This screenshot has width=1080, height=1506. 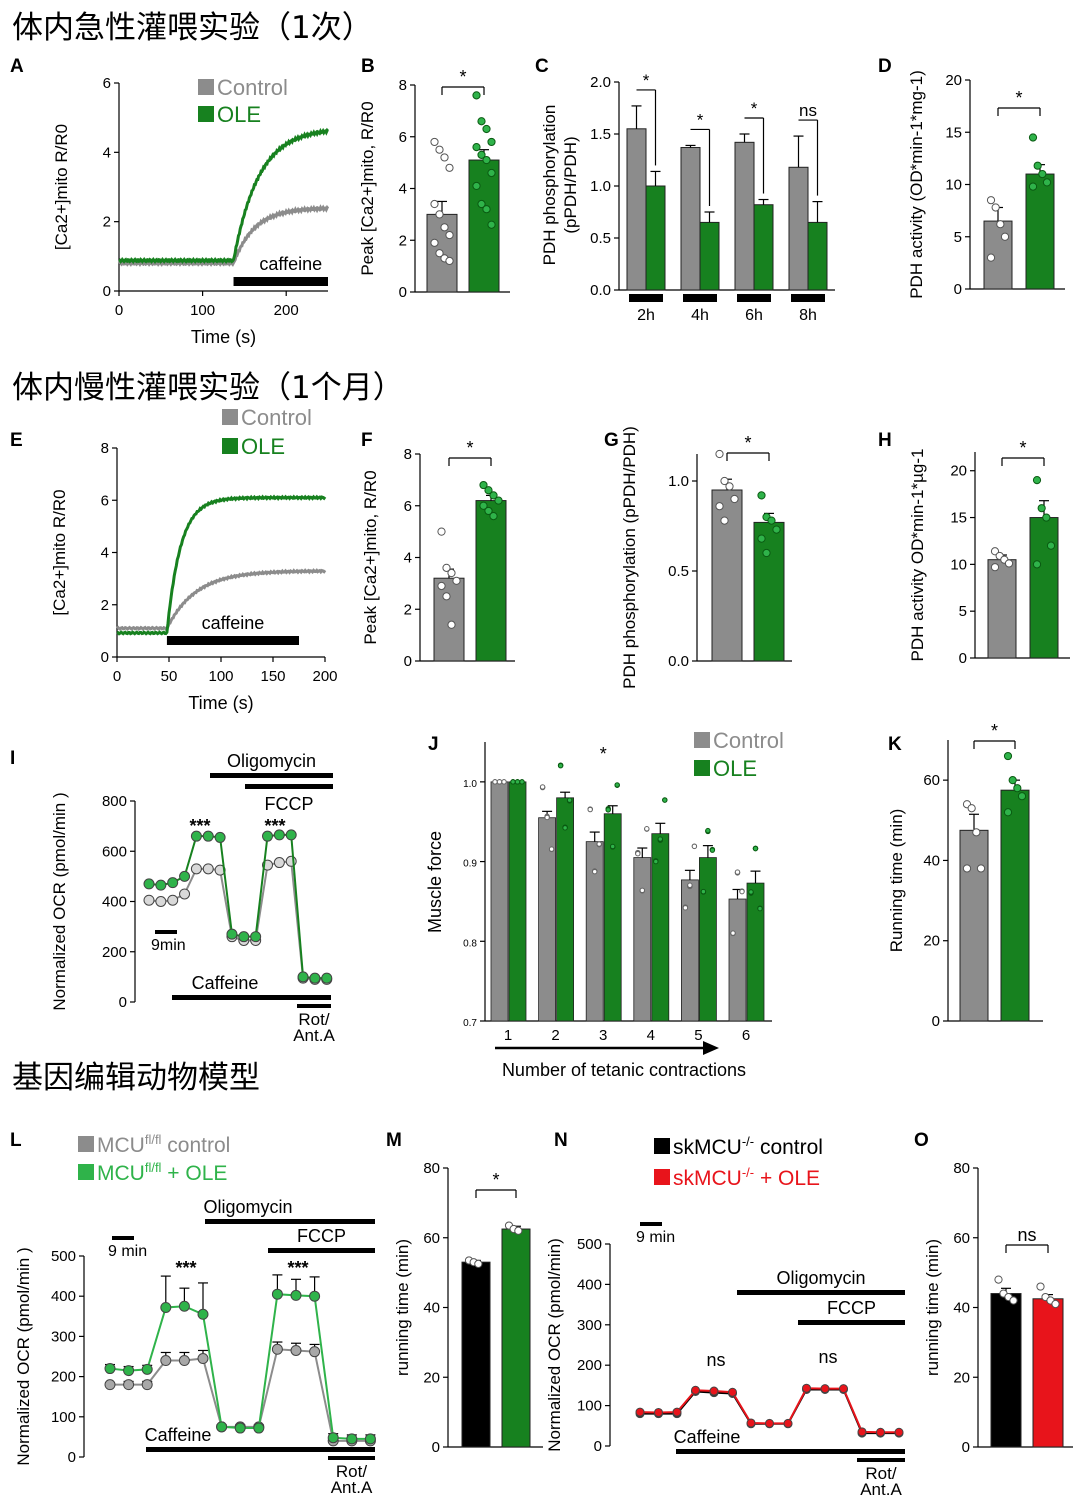 What do you see at coordinates (885, 66) in the screenshot?
I see `panel-label-d: D` at bounding box center [885, 66].